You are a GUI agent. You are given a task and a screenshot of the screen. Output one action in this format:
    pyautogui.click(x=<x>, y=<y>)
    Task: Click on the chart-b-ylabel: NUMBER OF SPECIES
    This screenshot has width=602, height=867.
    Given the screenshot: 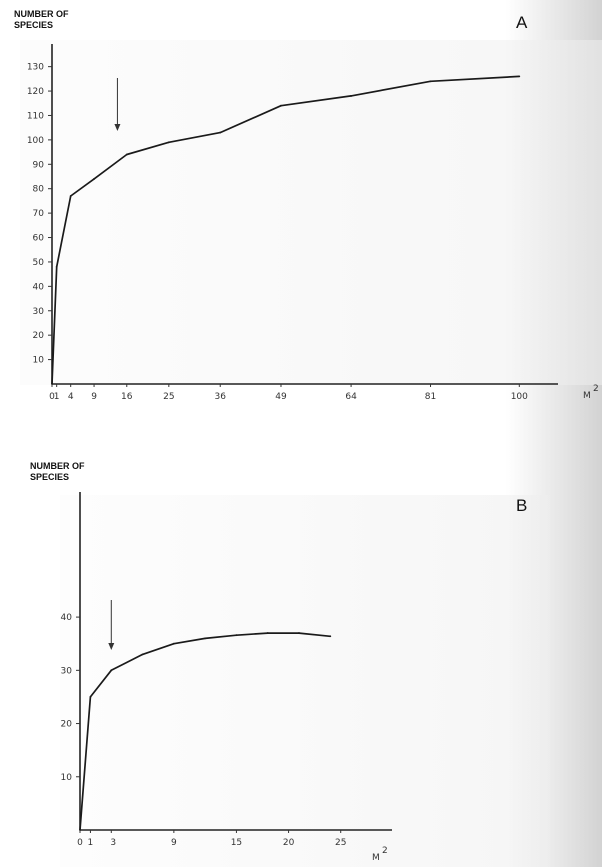 What is the action you would take?
    pyautogui.click(x=57, y=471)
    